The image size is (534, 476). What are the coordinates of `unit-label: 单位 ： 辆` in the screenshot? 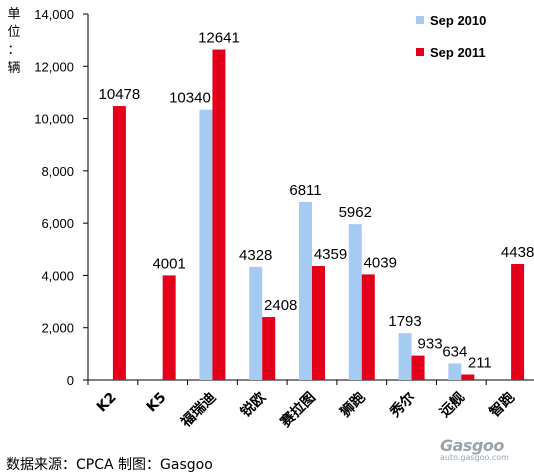 It's located at (14, 42).